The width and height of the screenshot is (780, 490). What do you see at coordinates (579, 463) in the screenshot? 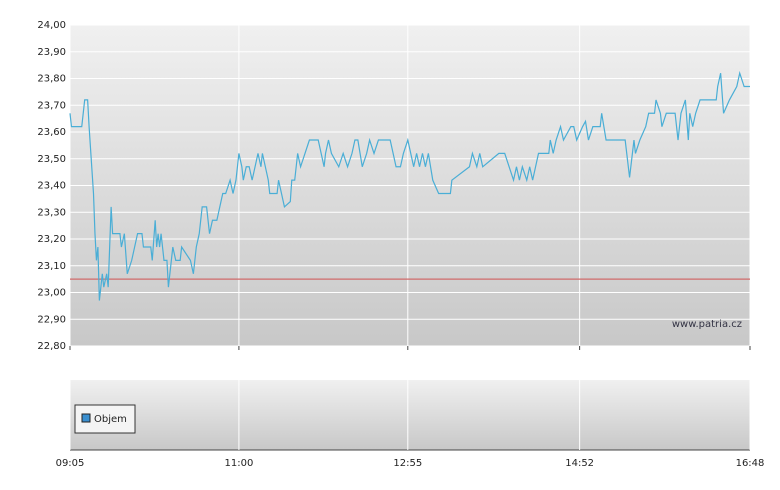
I see `x-tick-label: 14:52` at bounding box center [579, 463].